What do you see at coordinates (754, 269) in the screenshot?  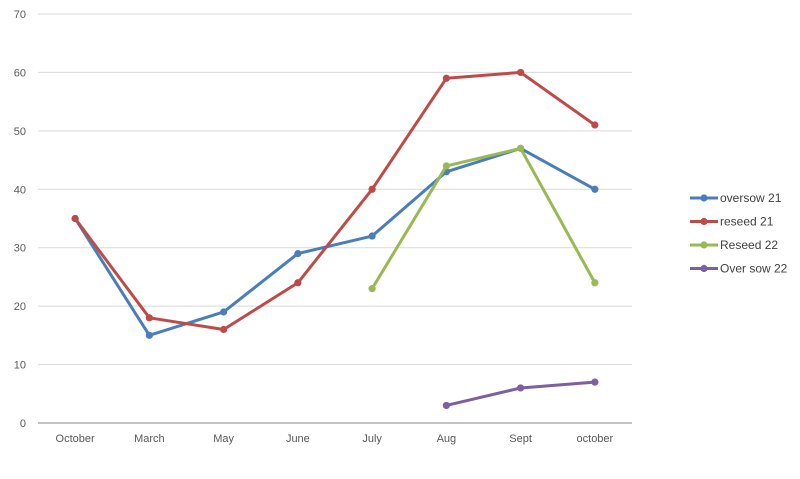 I see `legend-label: Over sow 22` at bounding box center [754, 269].